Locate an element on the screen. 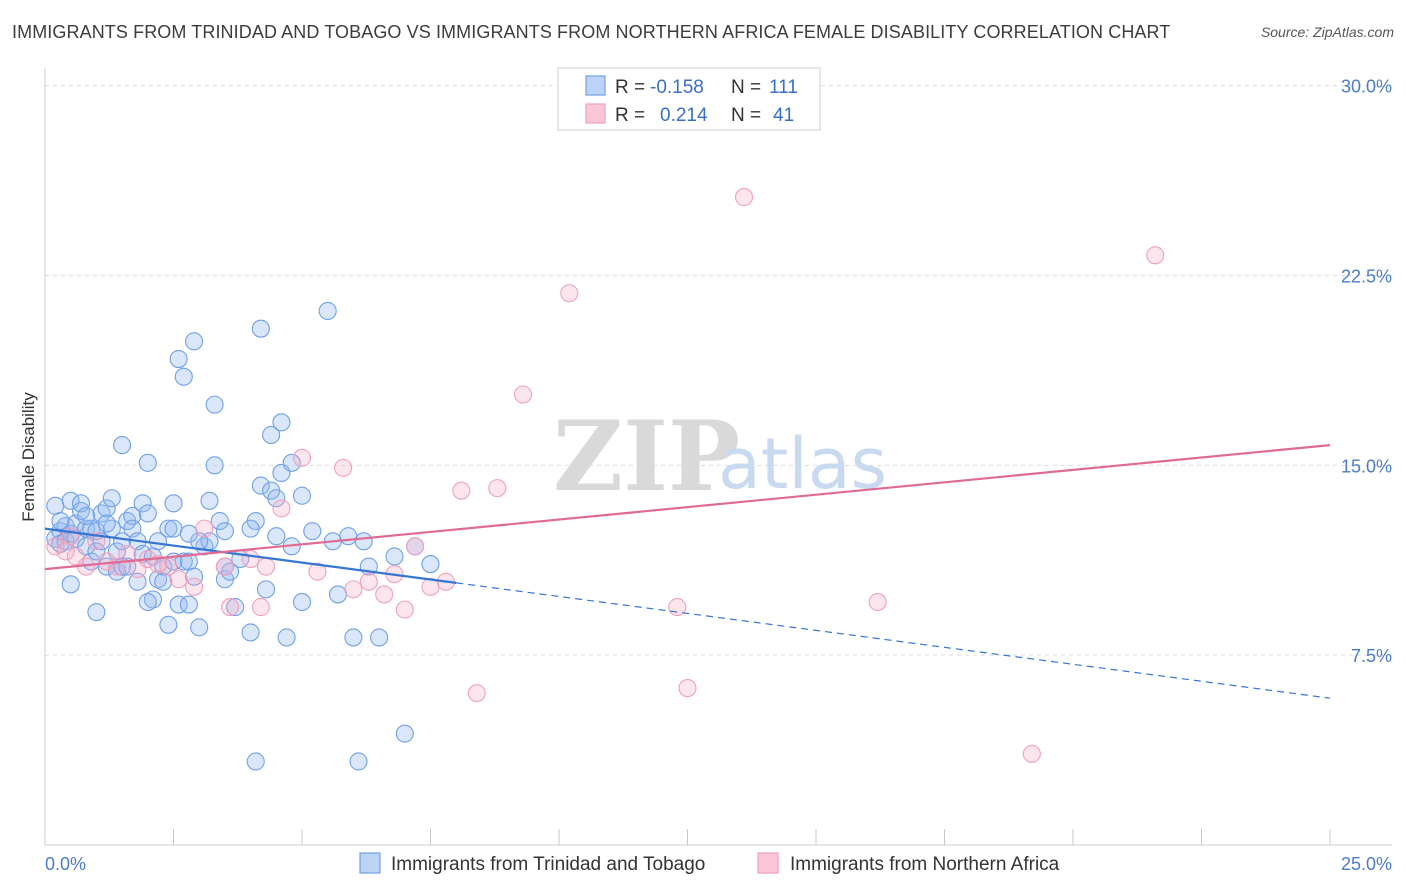 The height and width of the screenshot is (892, 1406). x-ticks is located at coordinates (687, 837).